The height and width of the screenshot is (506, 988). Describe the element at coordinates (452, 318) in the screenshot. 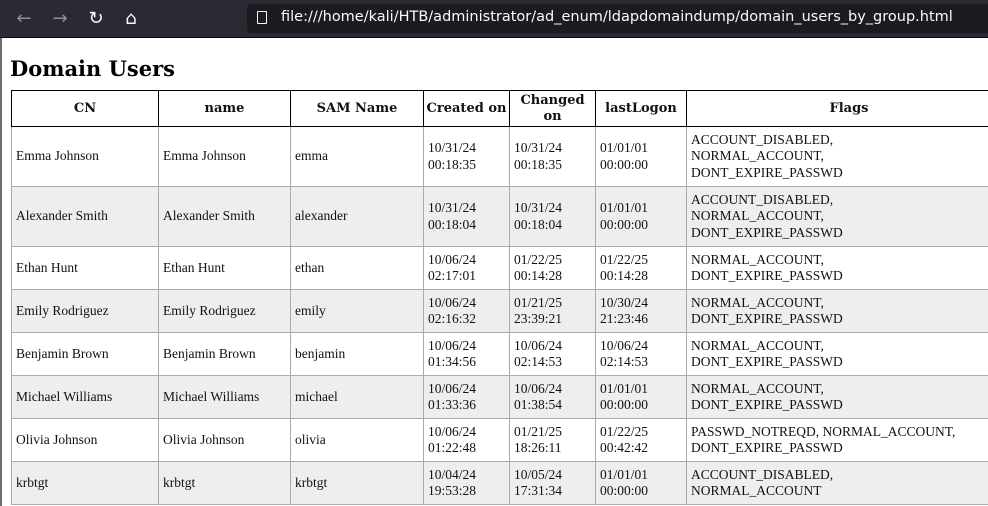

I see `cell-created-on-line: 02:16:32` at that location.